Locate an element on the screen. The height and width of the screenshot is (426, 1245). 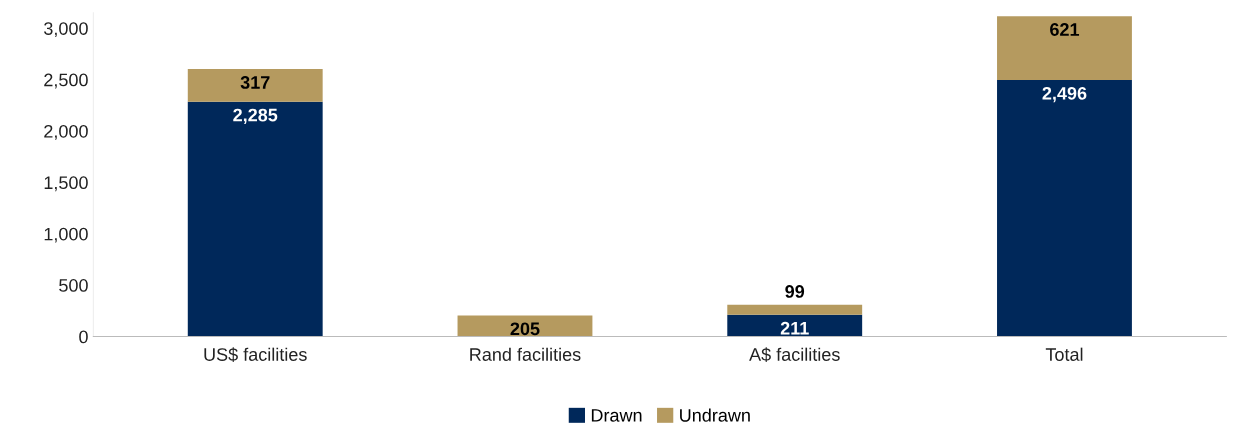
data-label: 317 is located at coordinates (255, 82).